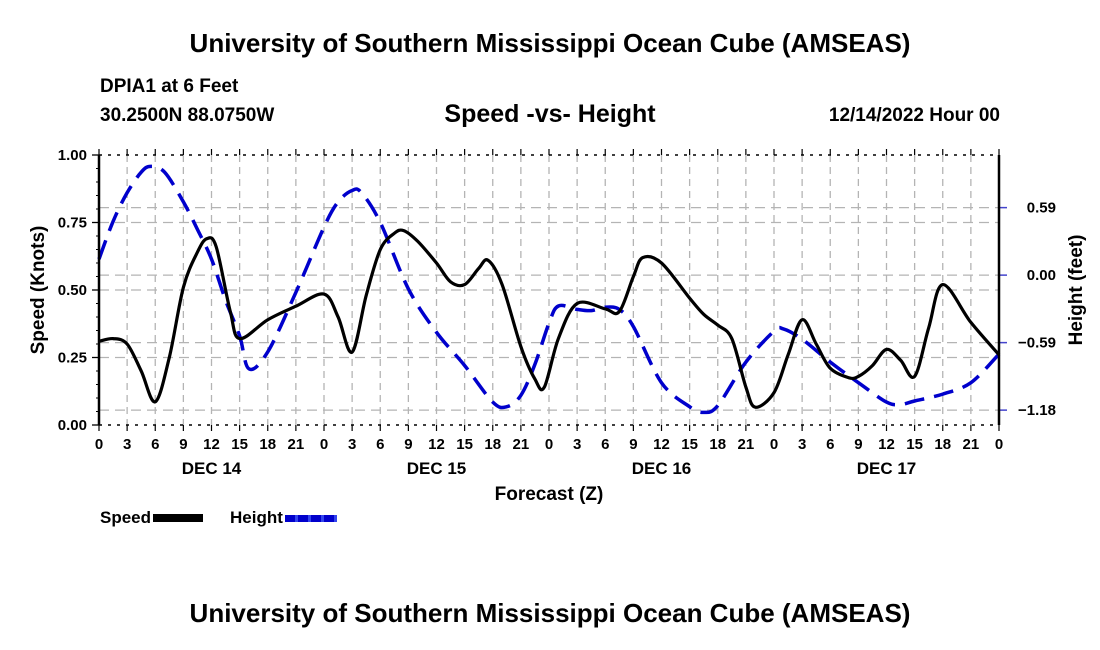 The image size is (1100, 650). What do you see at coordinates (169, 86) in the screenshot?
I see `station-label: DPIA1 at 6 Feet` at bounding box center [169, 86].